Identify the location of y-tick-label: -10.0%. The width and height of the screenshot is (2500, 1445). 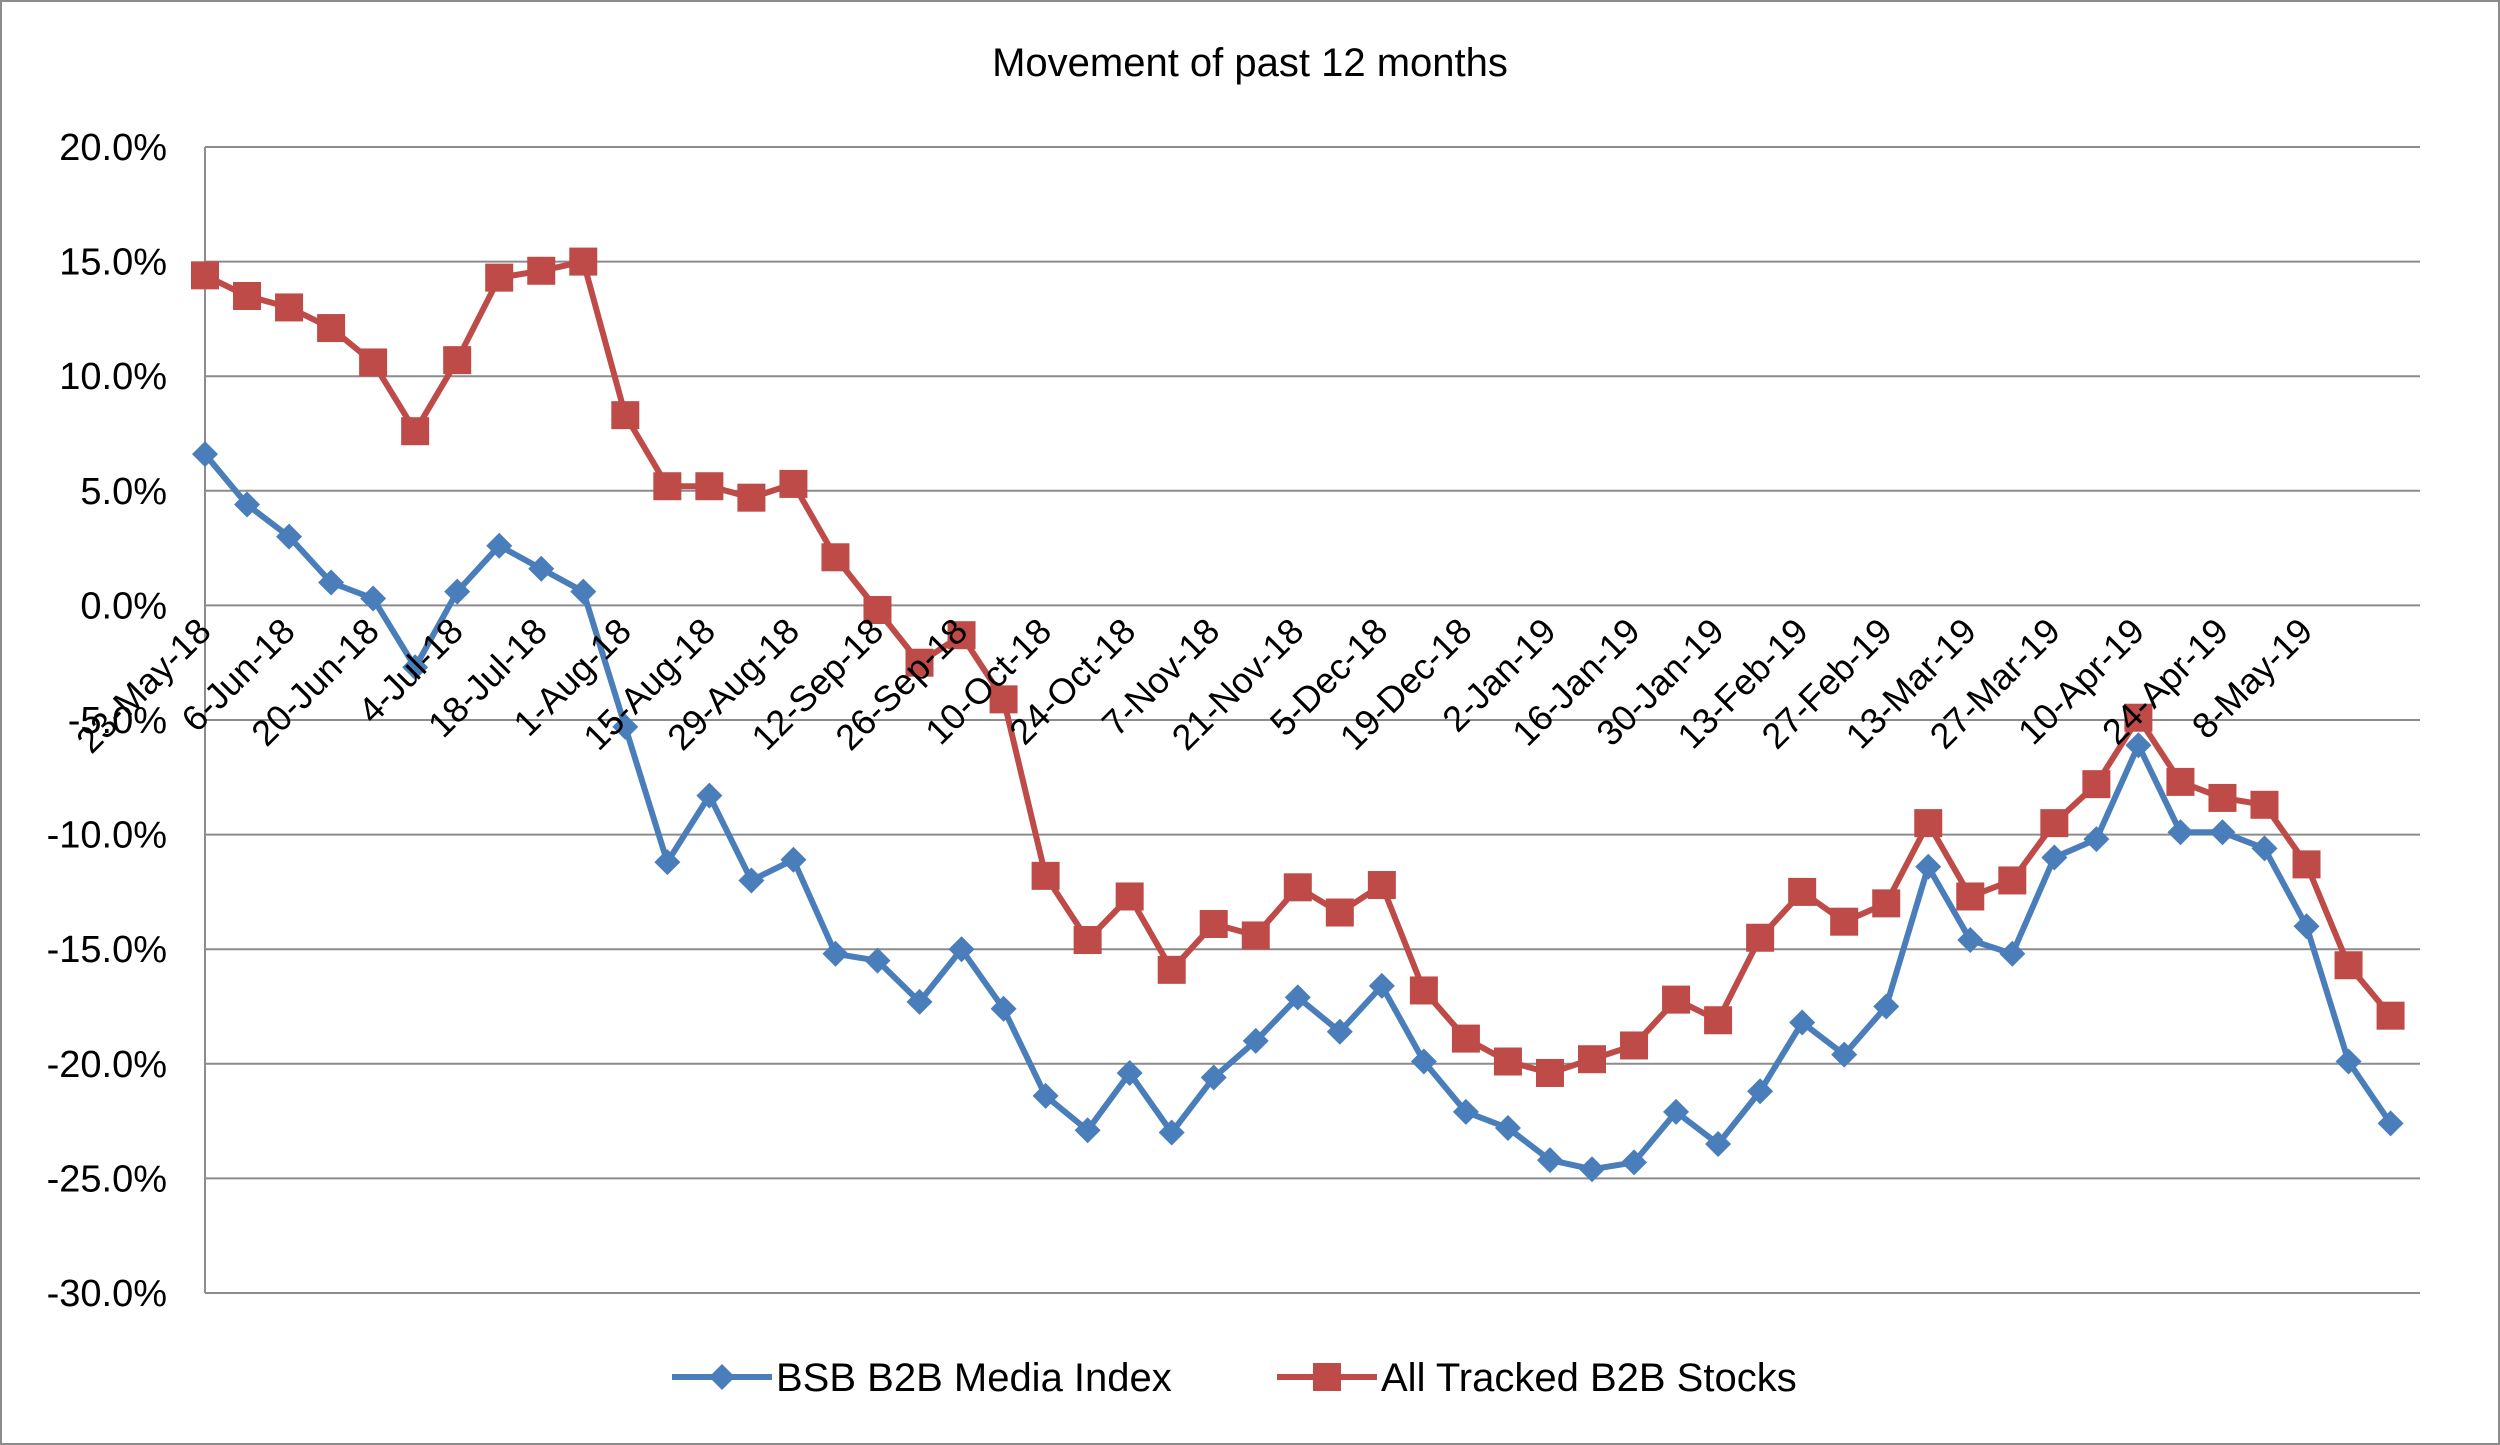
(107, 836).